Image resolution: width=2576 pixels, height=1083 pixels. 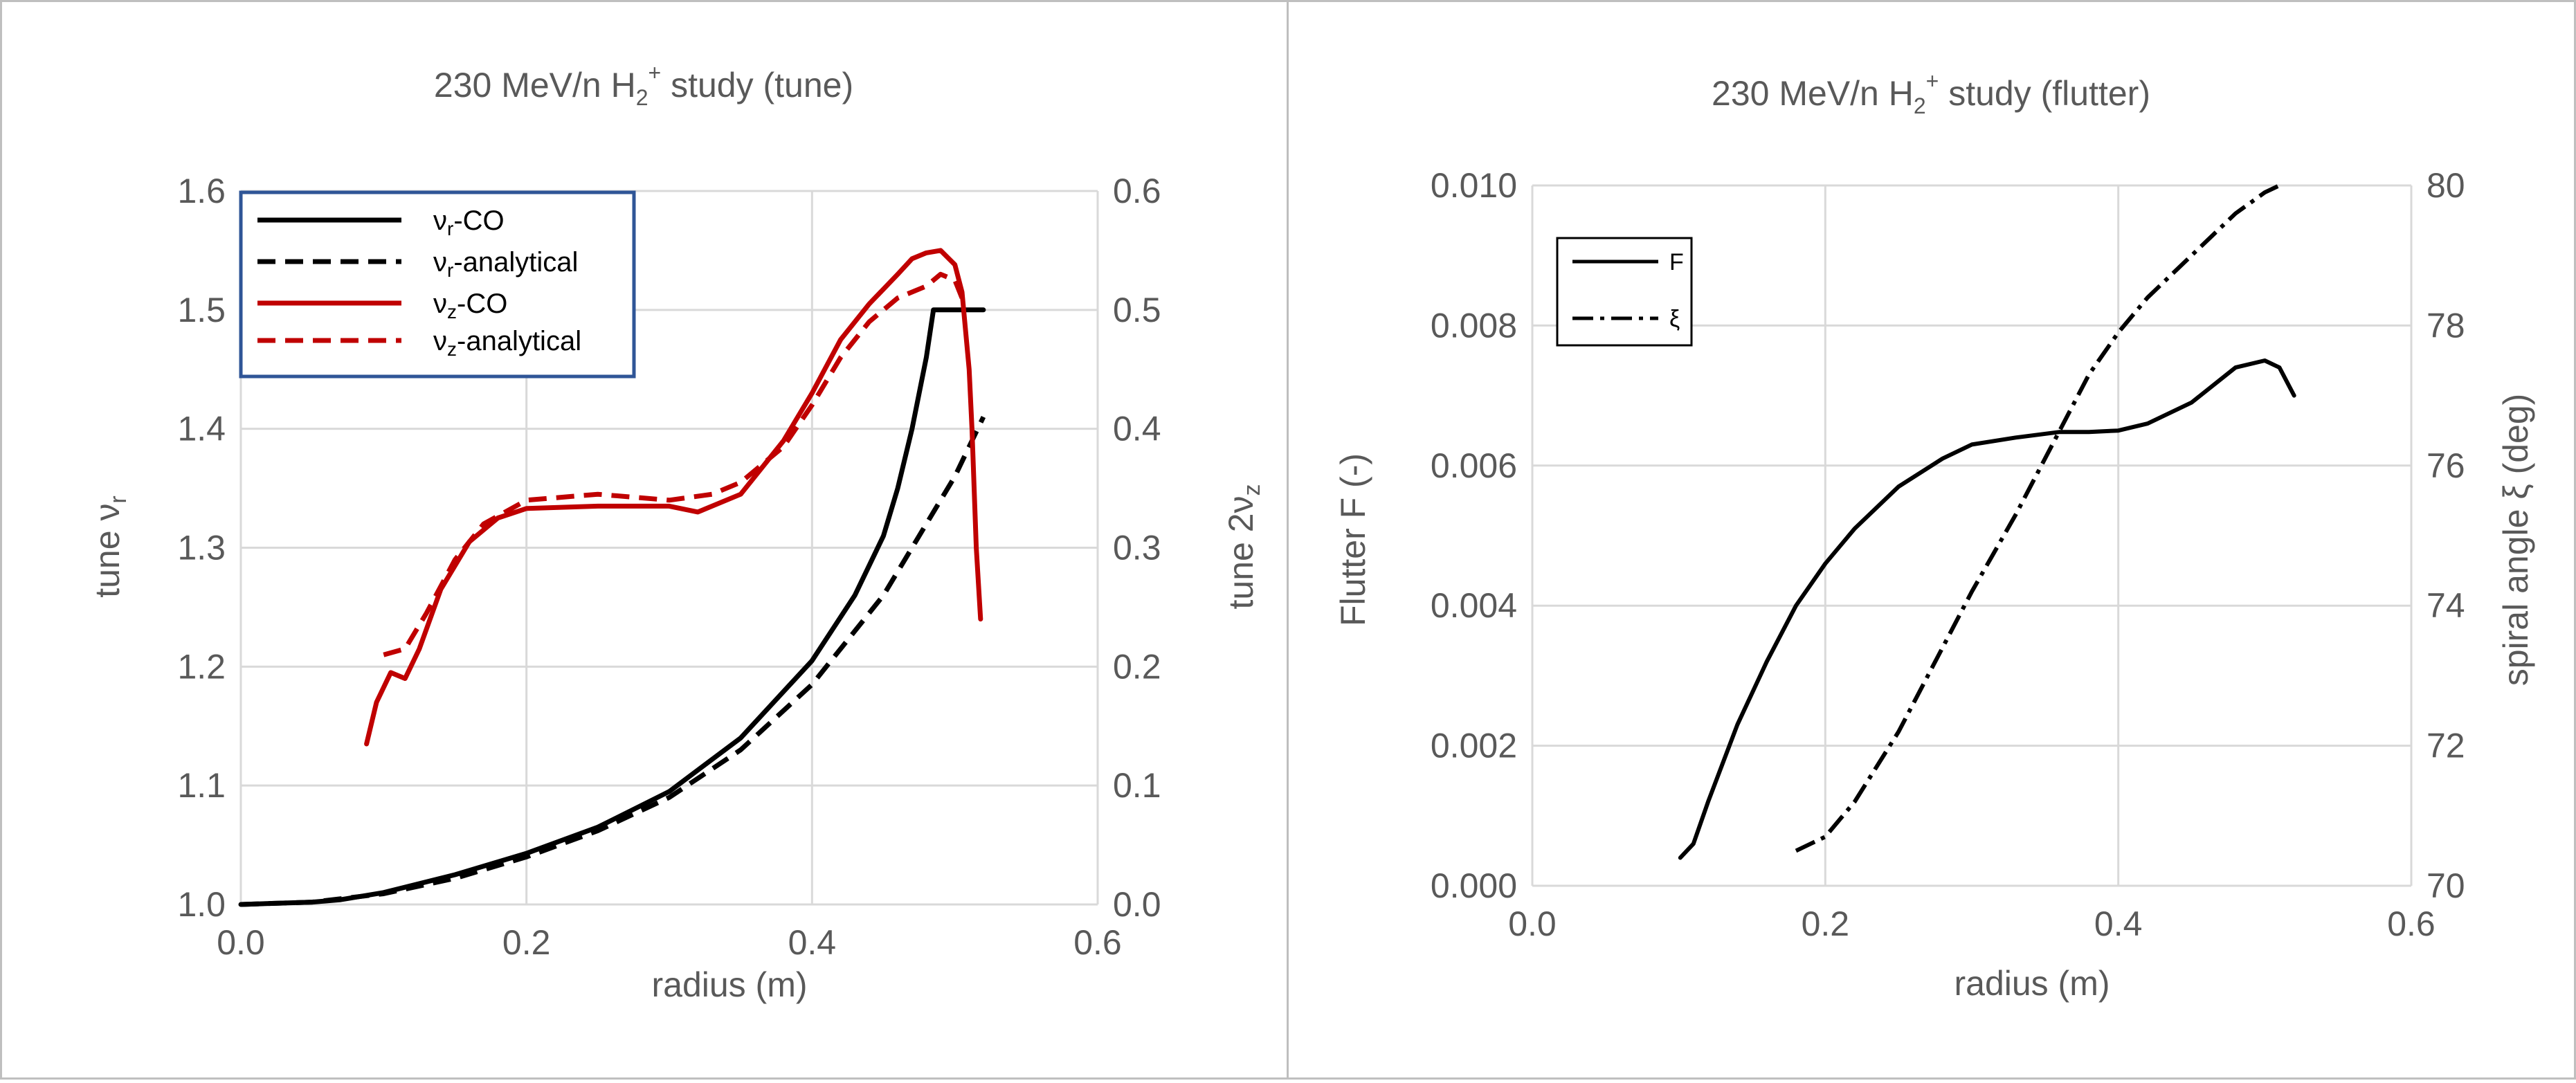 What do you see at coordinates (1826, 923) in the screenshot?
I see `flutter-x-tick-label: 0.2` at bounding box center [1826, 923].